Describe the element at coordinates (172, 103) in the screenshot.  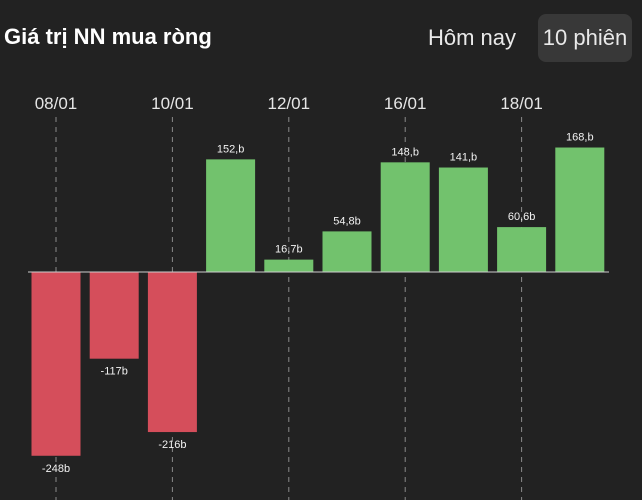
I see `x-tick-label: 10/01` at that location.